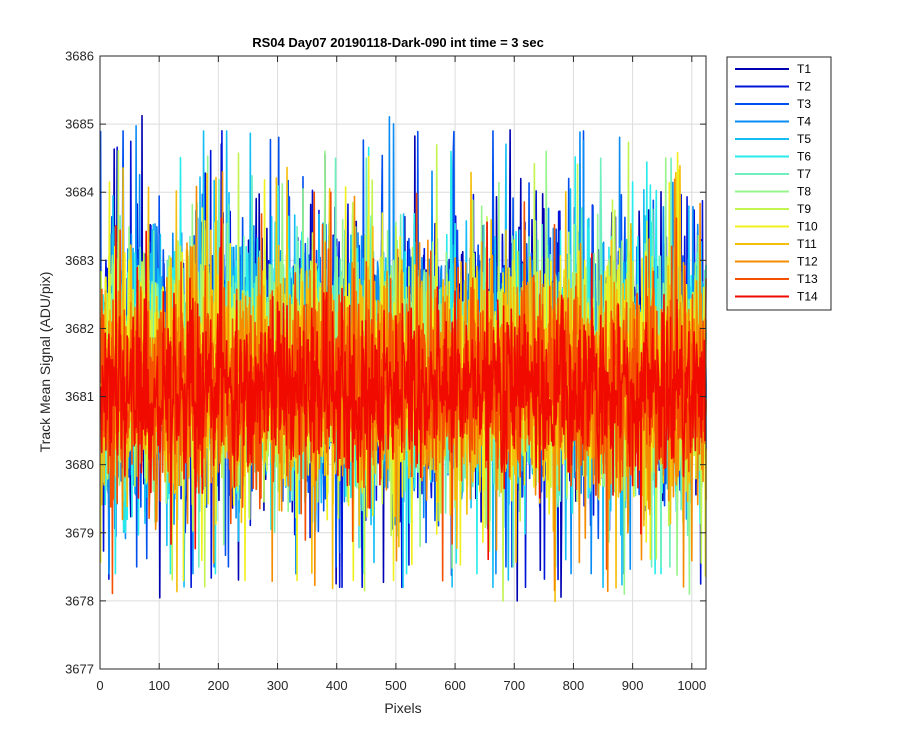 This screenshot has width=900, height=750. I want to click on y-tick-label: 3684, so click(79, 192).